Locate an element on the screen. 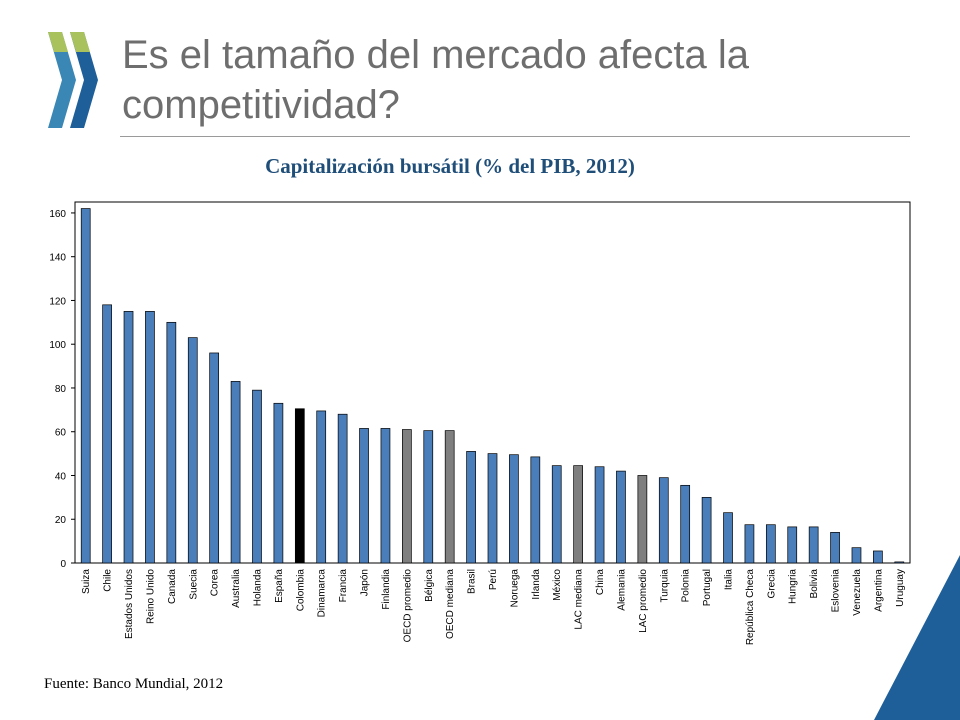  x-tick-label: Estados Unidos is located at coordinates (129, 604).